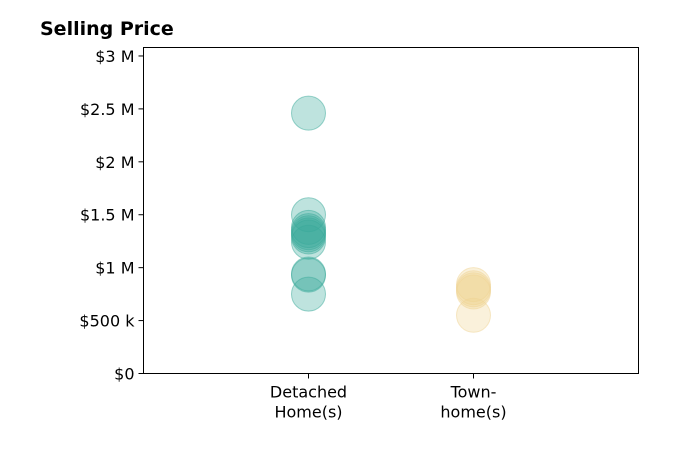  Describe the element at coordinates (107, 321) in the screenshot. I see `y-tick-label: $500 k` at that location.